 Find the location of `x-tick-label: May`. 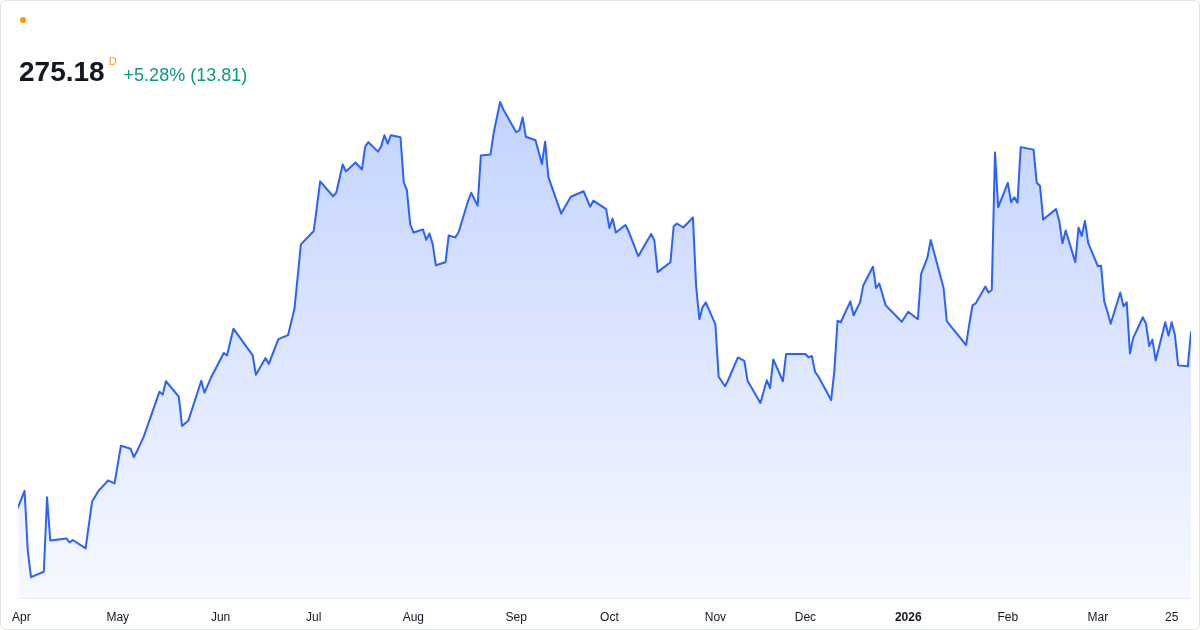

x-tick-label: May is located at coordinates (118, 616).